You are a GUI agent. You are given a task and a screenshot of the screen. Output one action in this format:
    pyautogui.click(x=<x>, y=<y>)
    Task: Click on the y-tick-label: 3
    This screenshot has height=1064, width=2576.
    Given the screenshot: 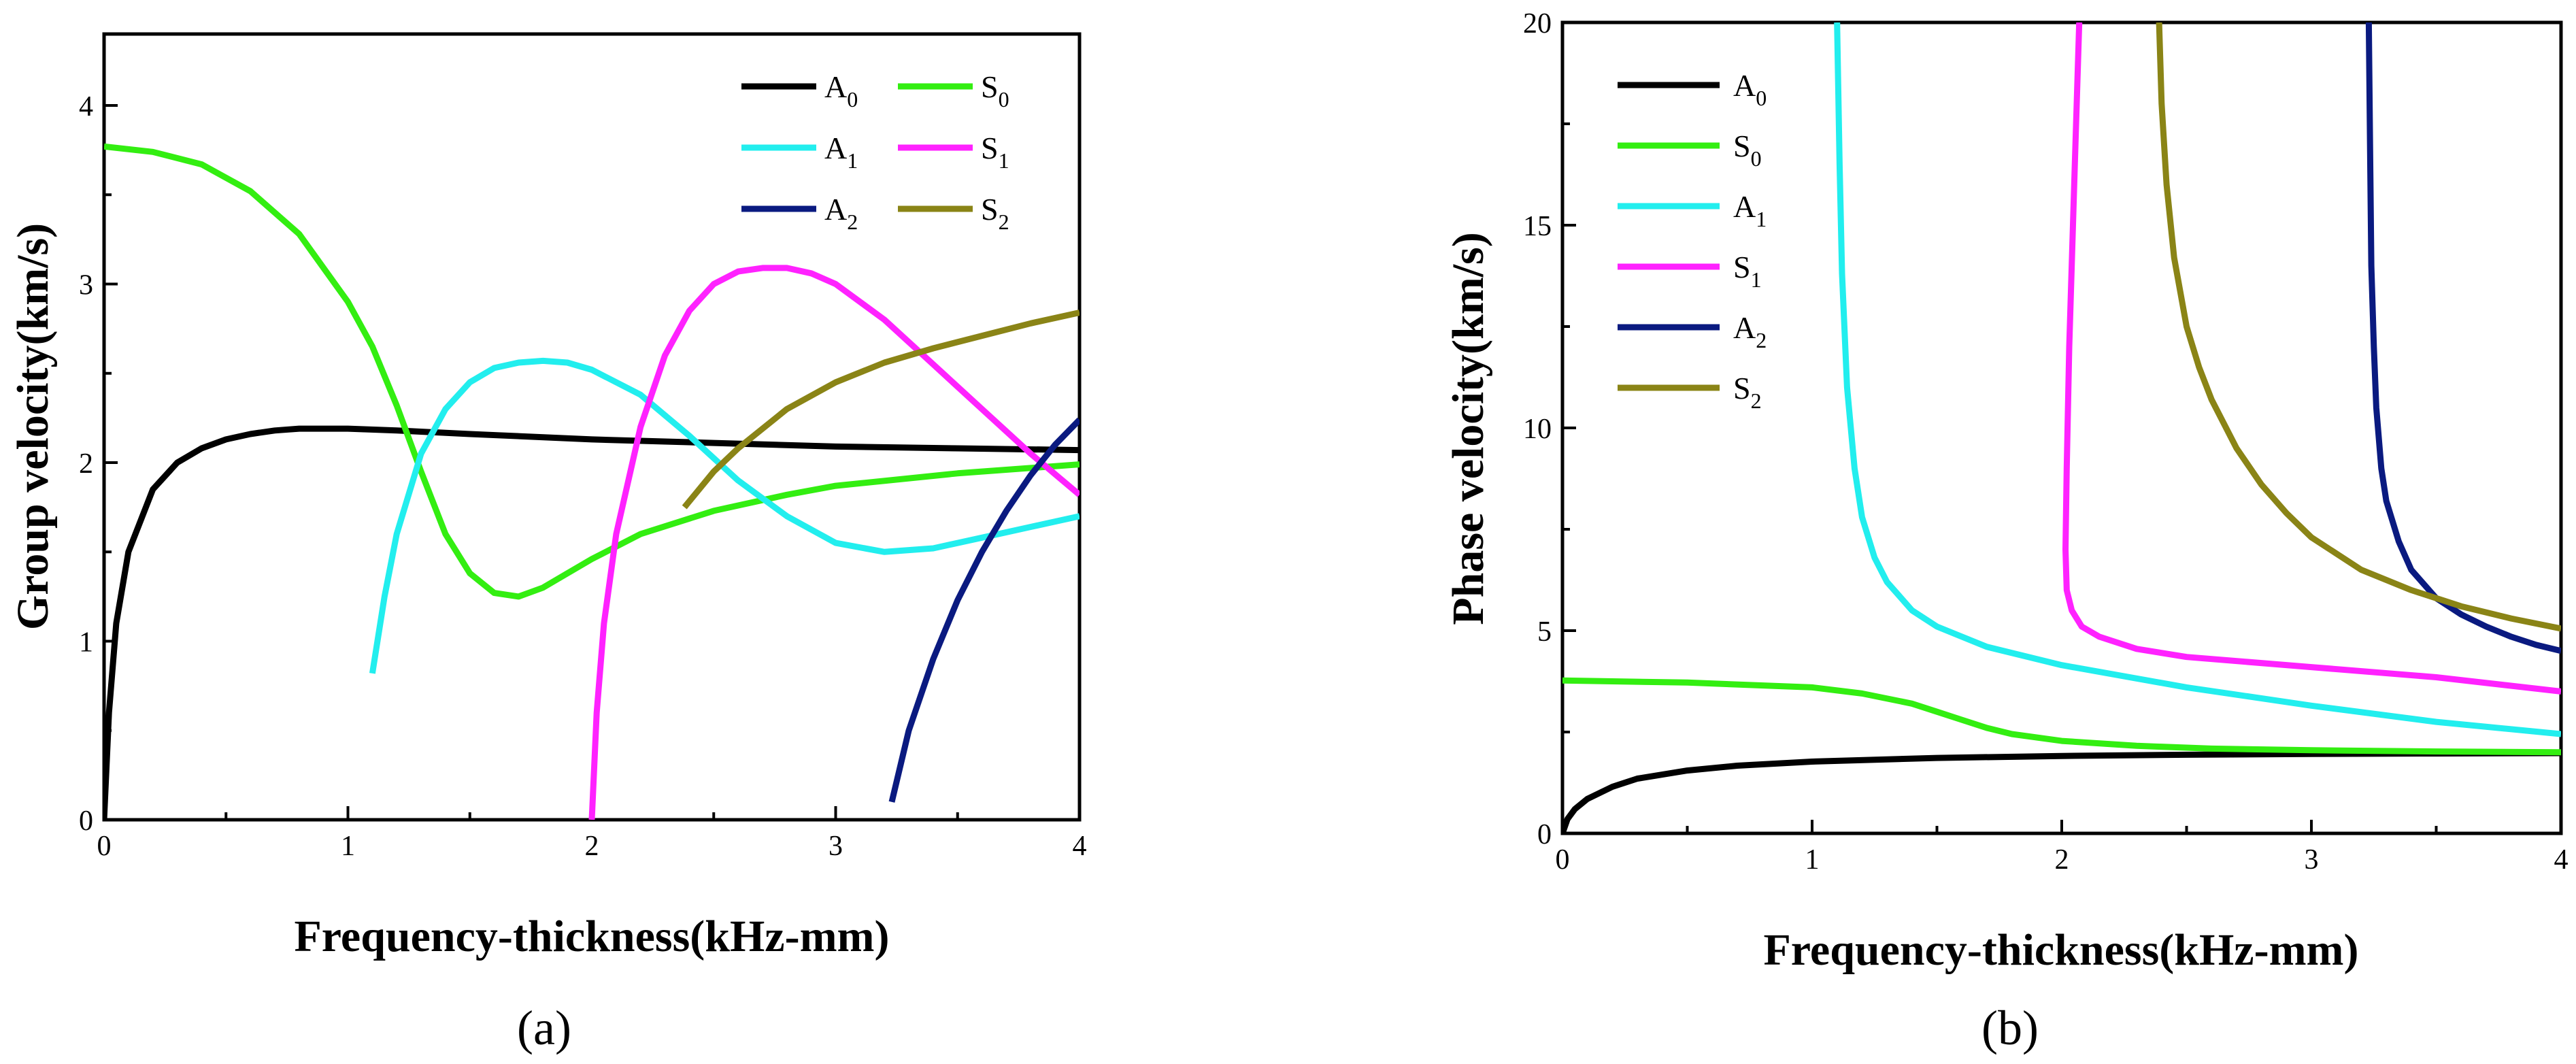 What is the action you would take?
    pyautogui.click(x=86, y=285)
    